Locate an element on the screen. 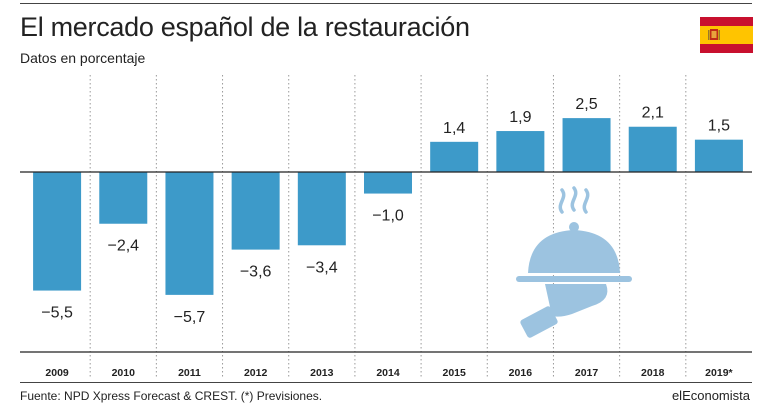 Image resolution: width=770 pixels, height=413 pixels. bar-2010 is located at coordinates (123, 198).